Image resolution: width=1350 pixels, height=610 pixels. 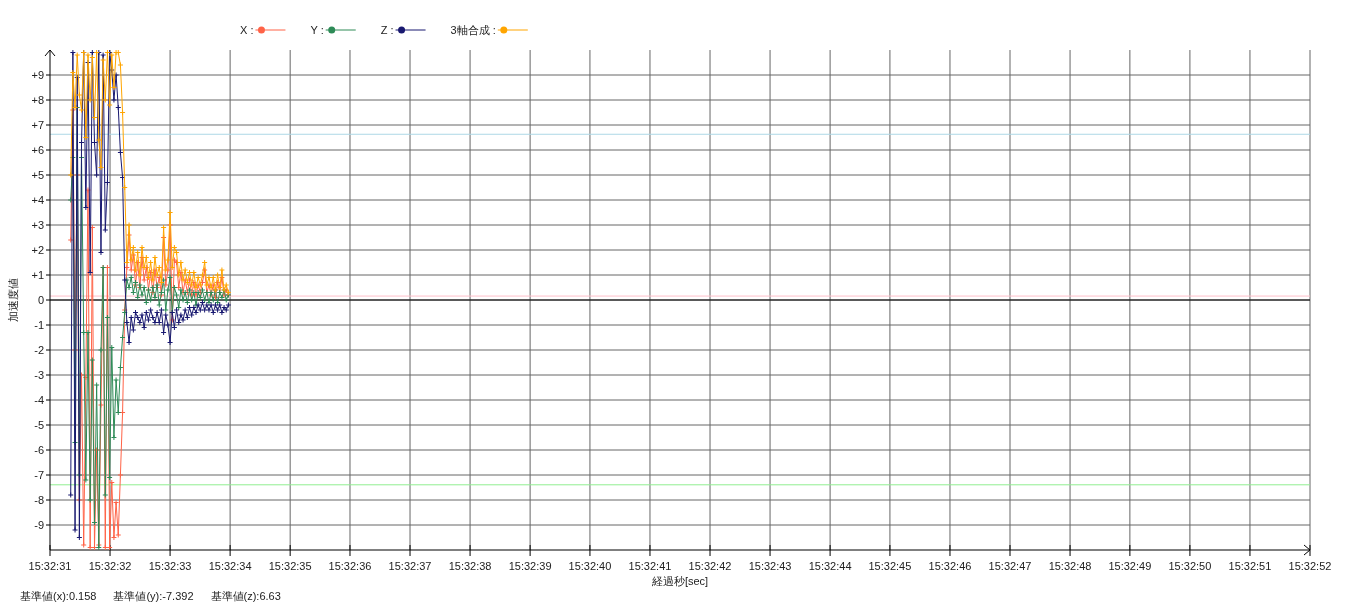 What do you see at coordinates (37, 75) in the screenshot?
I see `y-tick-label: +9` at bounding box center [37, 75].